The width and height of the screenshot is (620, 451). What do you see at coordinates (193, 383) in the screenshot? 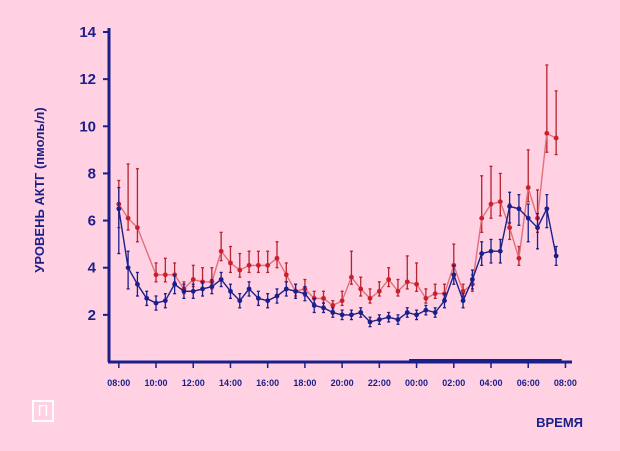
I see `x-tick-label: 12:00` at bounding box center [193, 383].